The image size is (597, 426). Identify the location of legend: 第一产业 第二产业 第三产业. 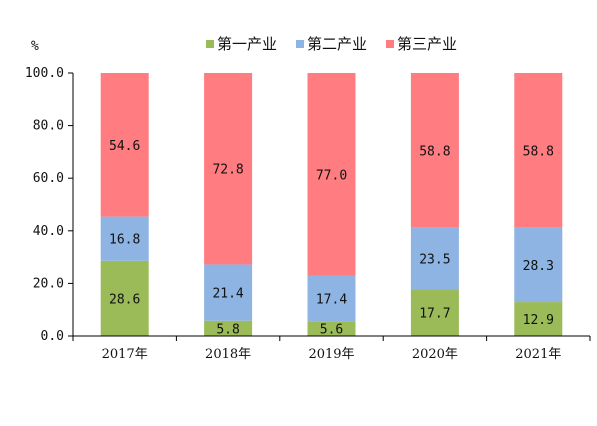
(331, 44).